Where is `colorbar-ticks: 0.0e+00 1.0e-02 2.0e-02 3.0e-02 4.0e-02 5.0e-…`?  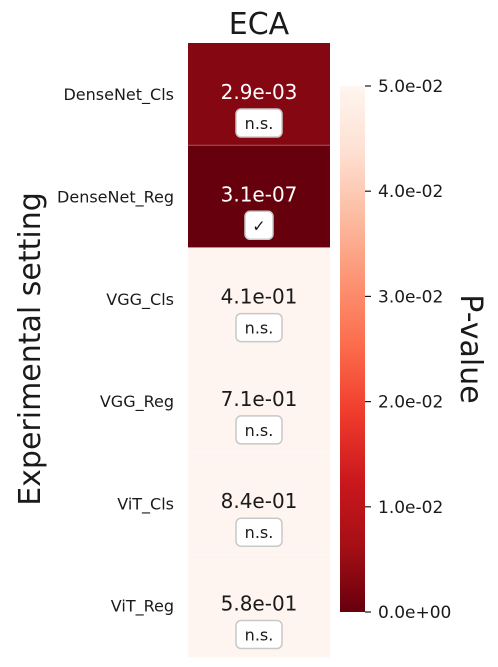 colorbar-ticks: 0.0e+00 1.0e-02 2.0e-02 3.0e-02 4.0e-02 5.0e-… is located at coordinates (408, 350).